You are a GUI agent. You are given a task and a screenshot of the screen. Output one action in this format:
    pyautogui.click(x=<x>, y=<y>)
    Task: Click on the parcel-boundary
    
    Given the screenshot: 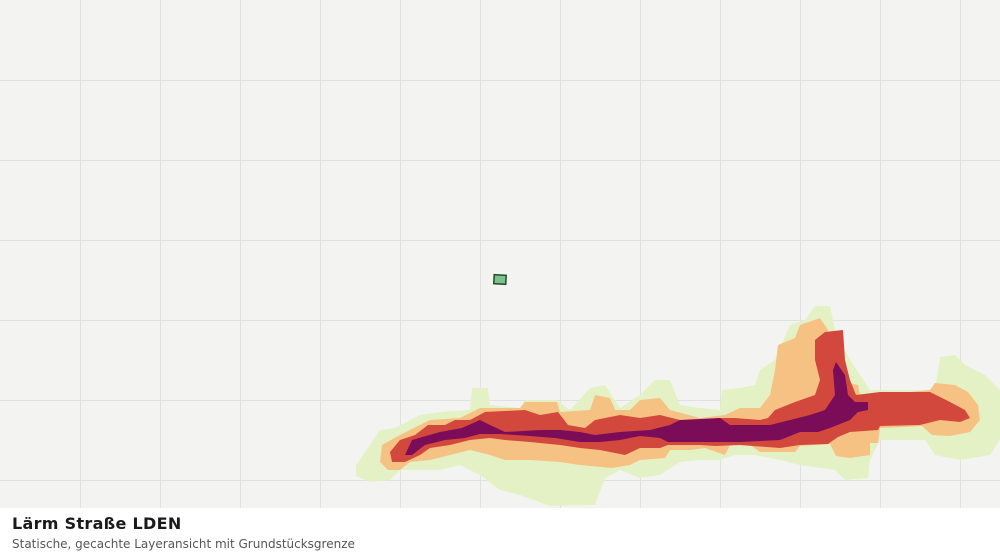 What is the action you would take?
    pyautogui.click(x=499, y=279)
    